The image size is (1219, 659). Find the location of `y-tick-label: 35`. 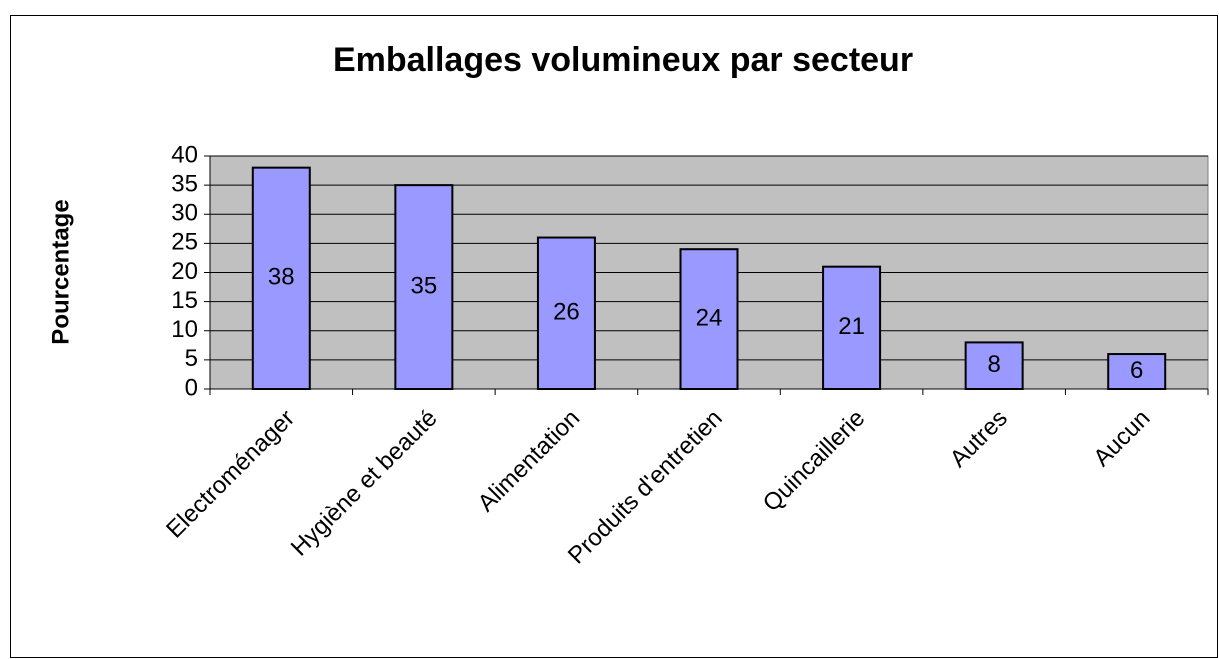

y-tick-label: 35 is located at coordinates (184, 183).